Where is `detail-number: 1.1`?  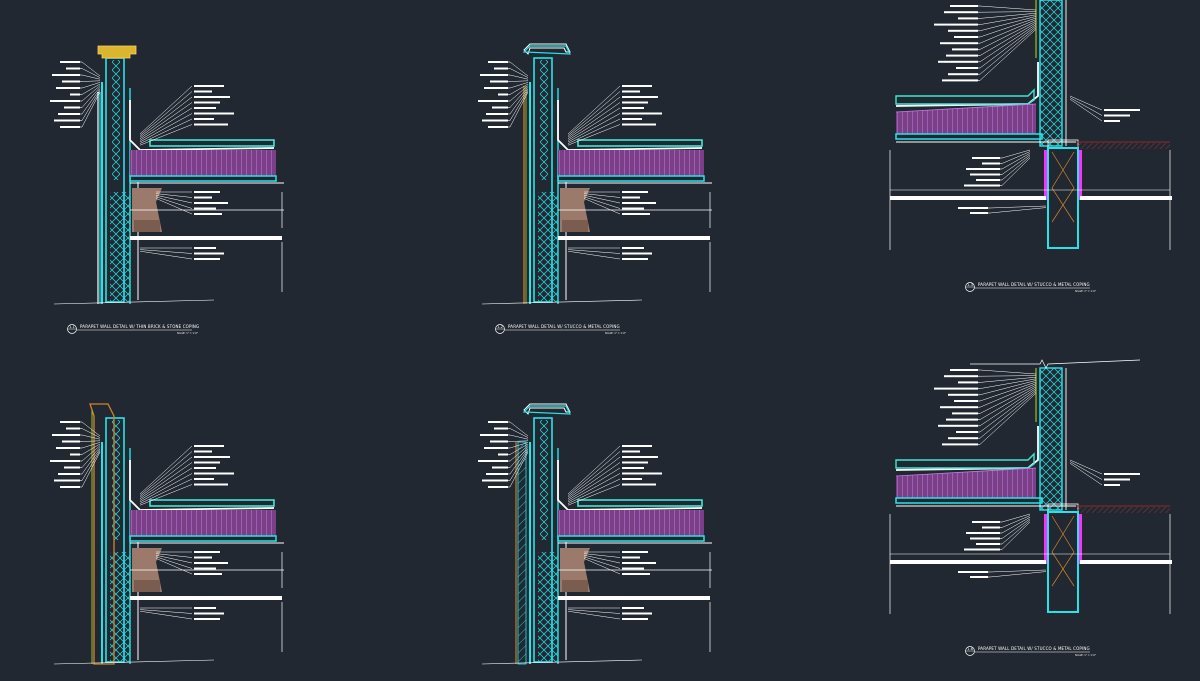 detail-number: 1.1 is located at coordinates (72, 327).